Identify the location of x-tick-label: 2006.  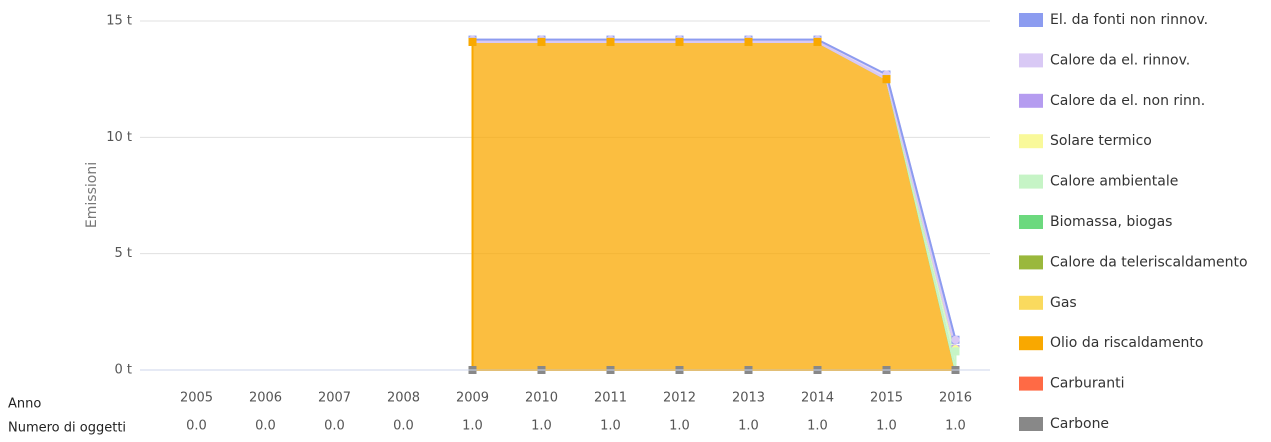
(265, 398).